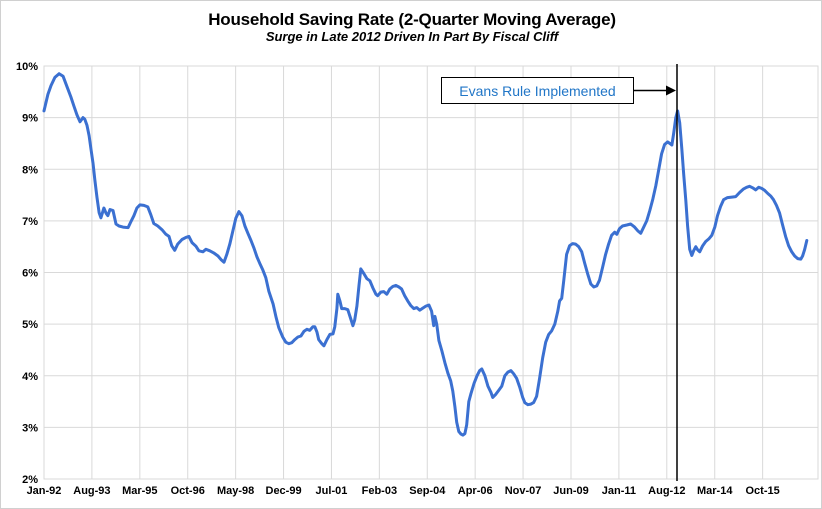 This screenshot has height=509, width=822. I want to click on x-tick-label: Jan-11, so click(619, 491).